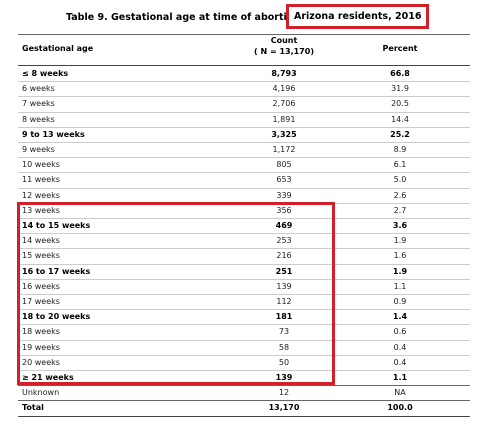 This screenshot has width=484, height=428. What do you see at coordinates (284, 180) in the screenshot?
I see `row-count: 653` at bounding box center [284, 180].